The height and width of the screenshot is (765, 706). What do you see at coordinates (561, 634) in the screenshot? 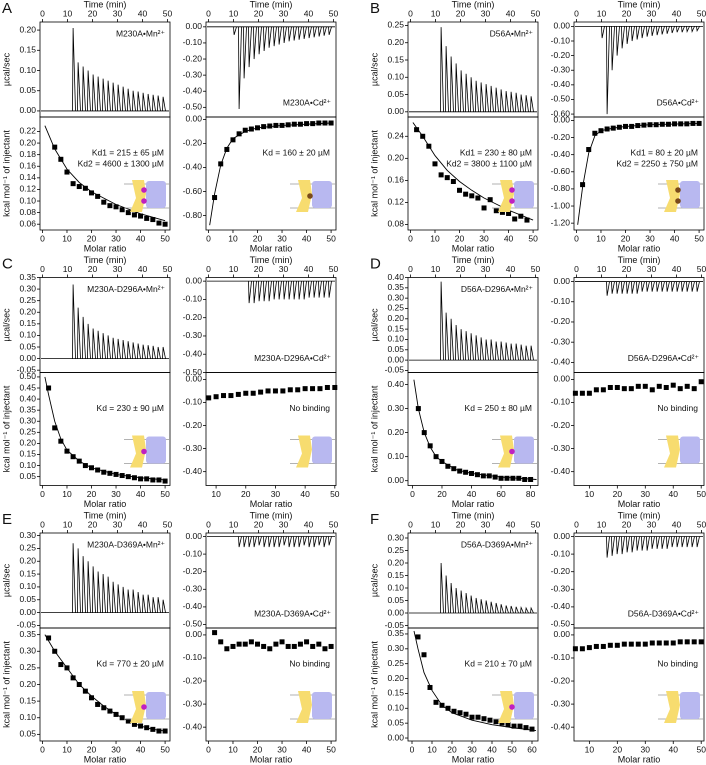
I see `y-tick-label: 0.00` at bounding box center [561, 634].